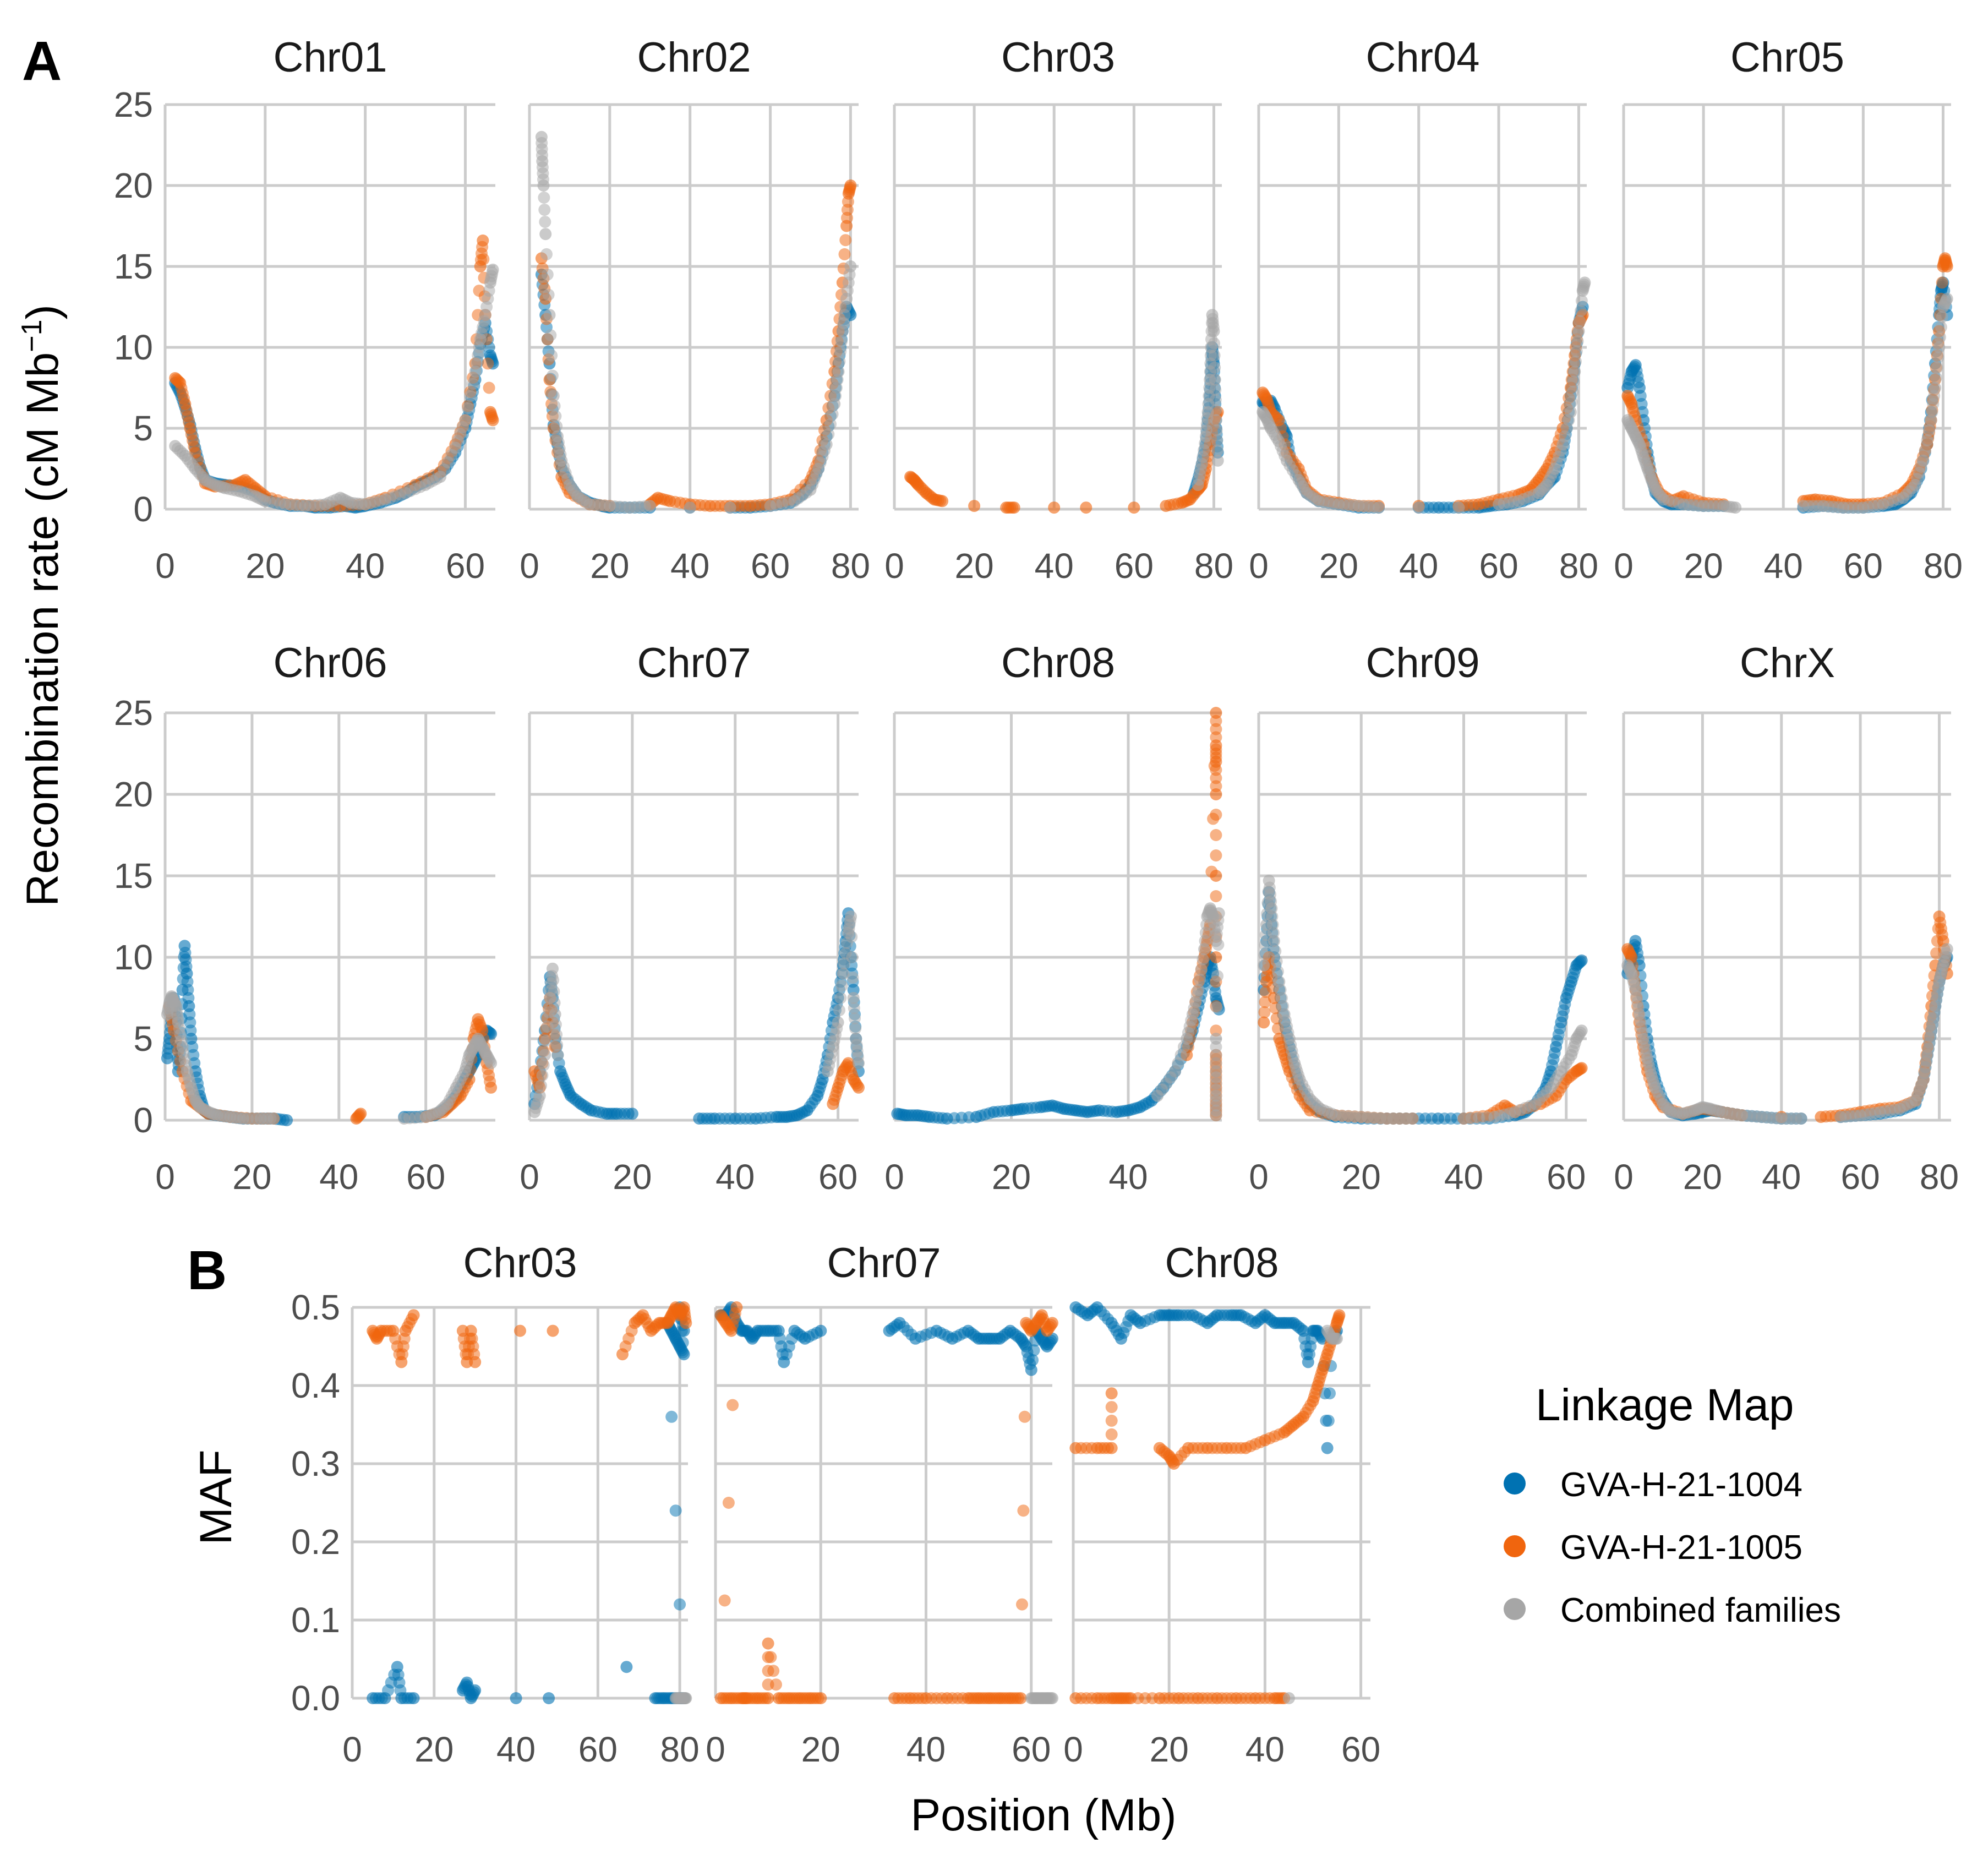  I want to click on legend-item-combined: Combined families, so click(1672, 1610).